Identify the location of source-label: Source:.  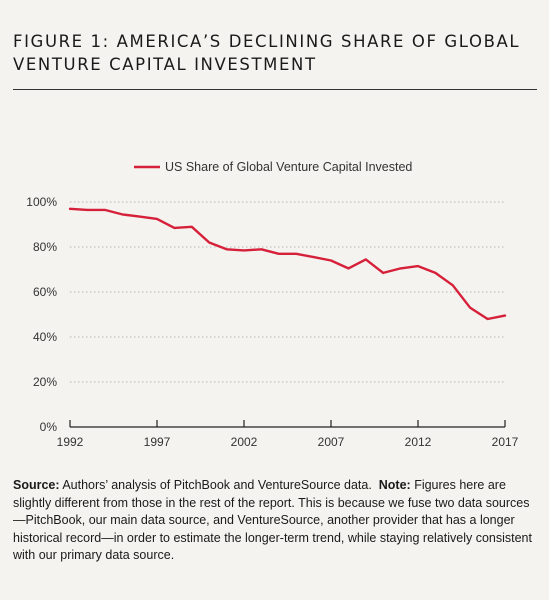
(36, 485).